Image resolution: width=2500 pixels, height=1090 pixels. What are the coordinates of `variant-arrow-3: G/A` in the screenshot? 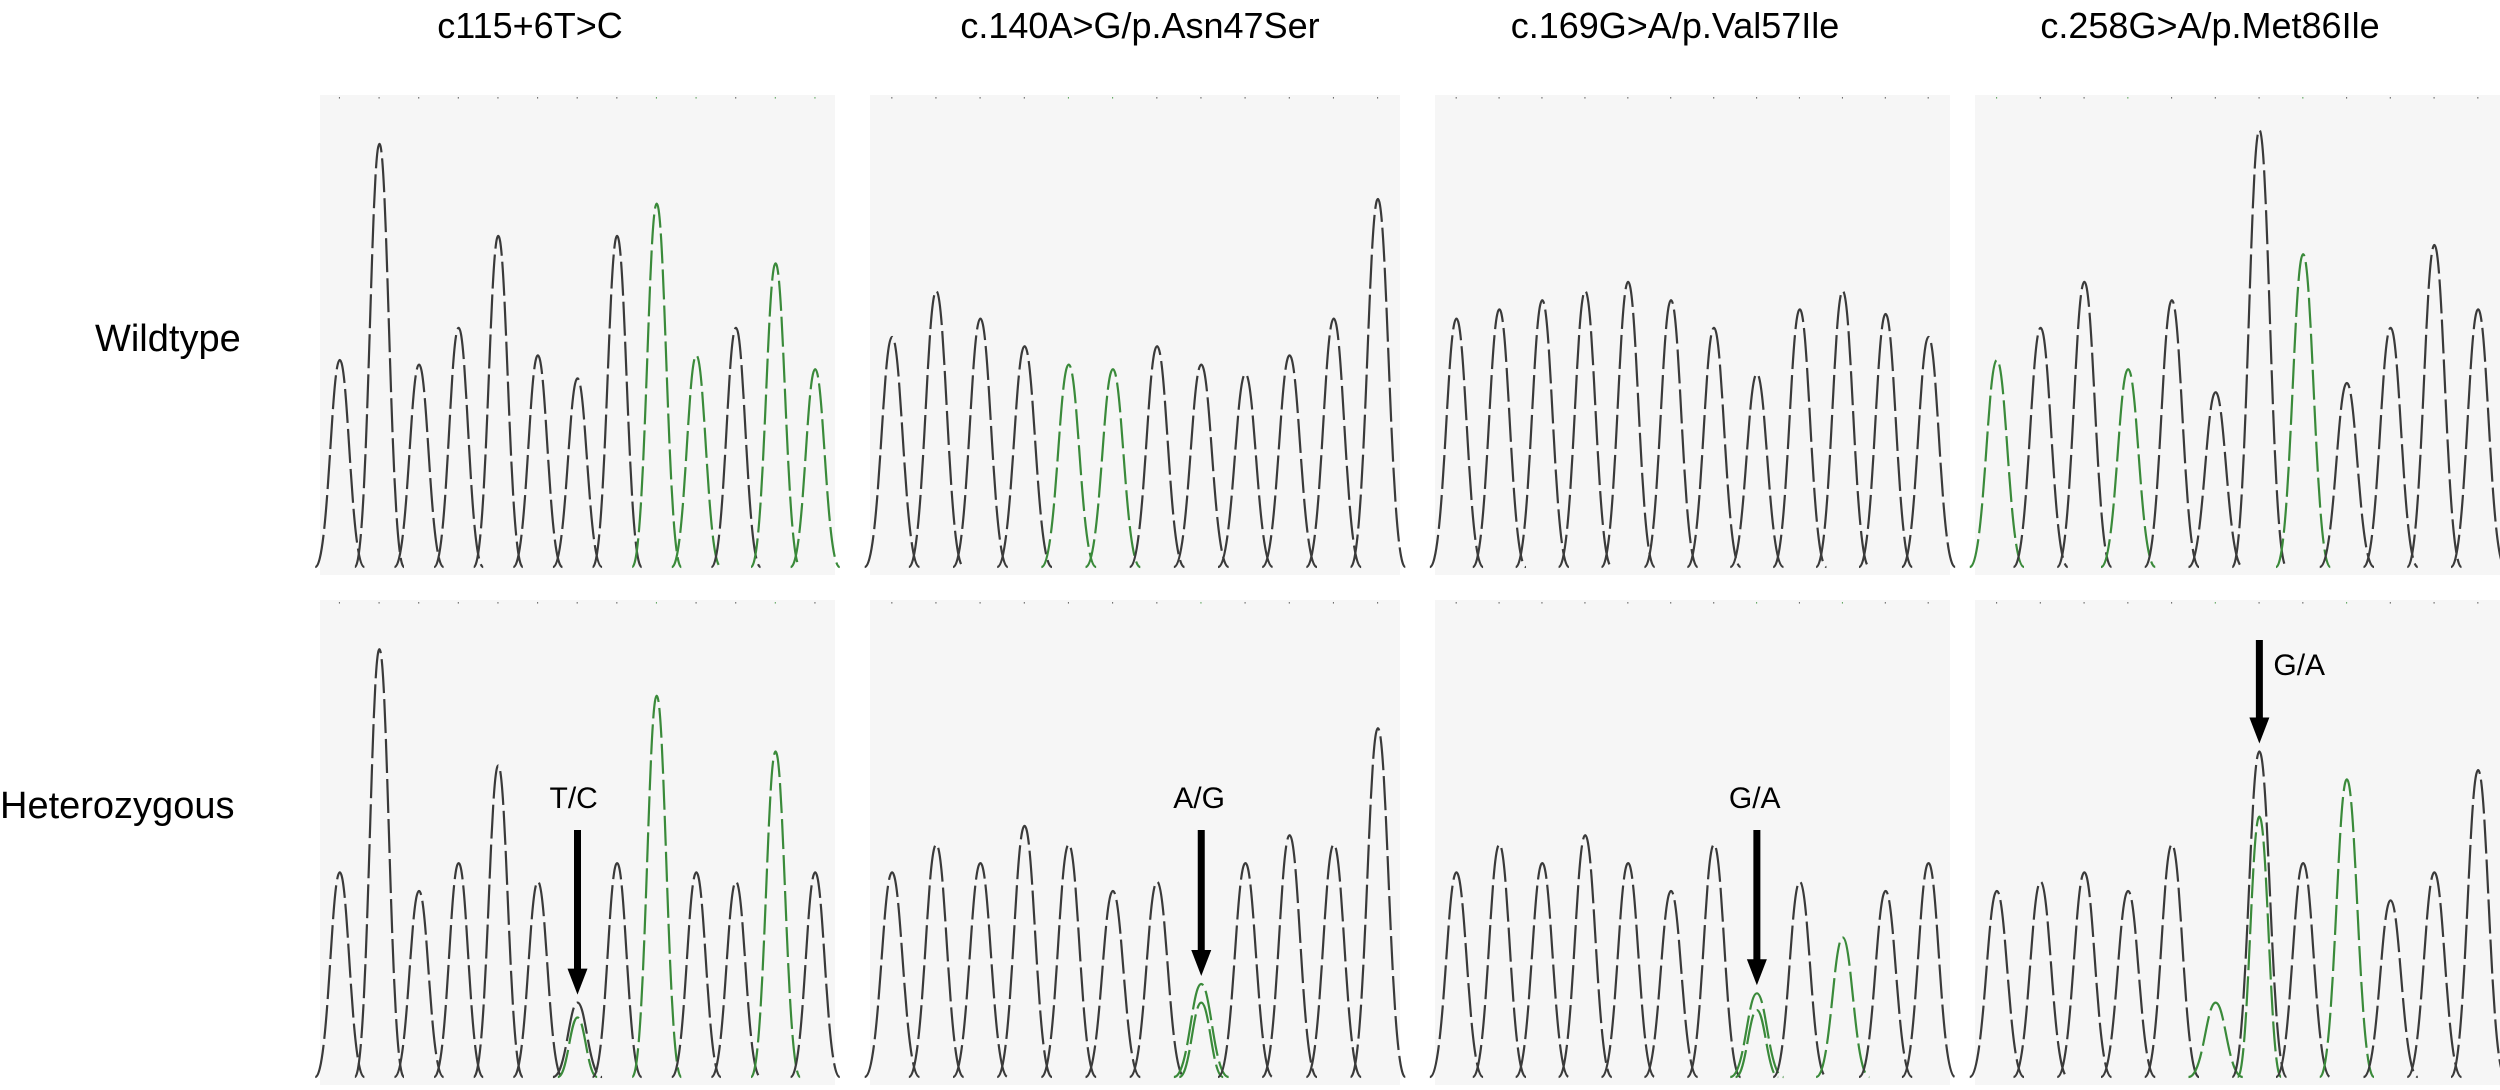 It's located at (1755, 884).